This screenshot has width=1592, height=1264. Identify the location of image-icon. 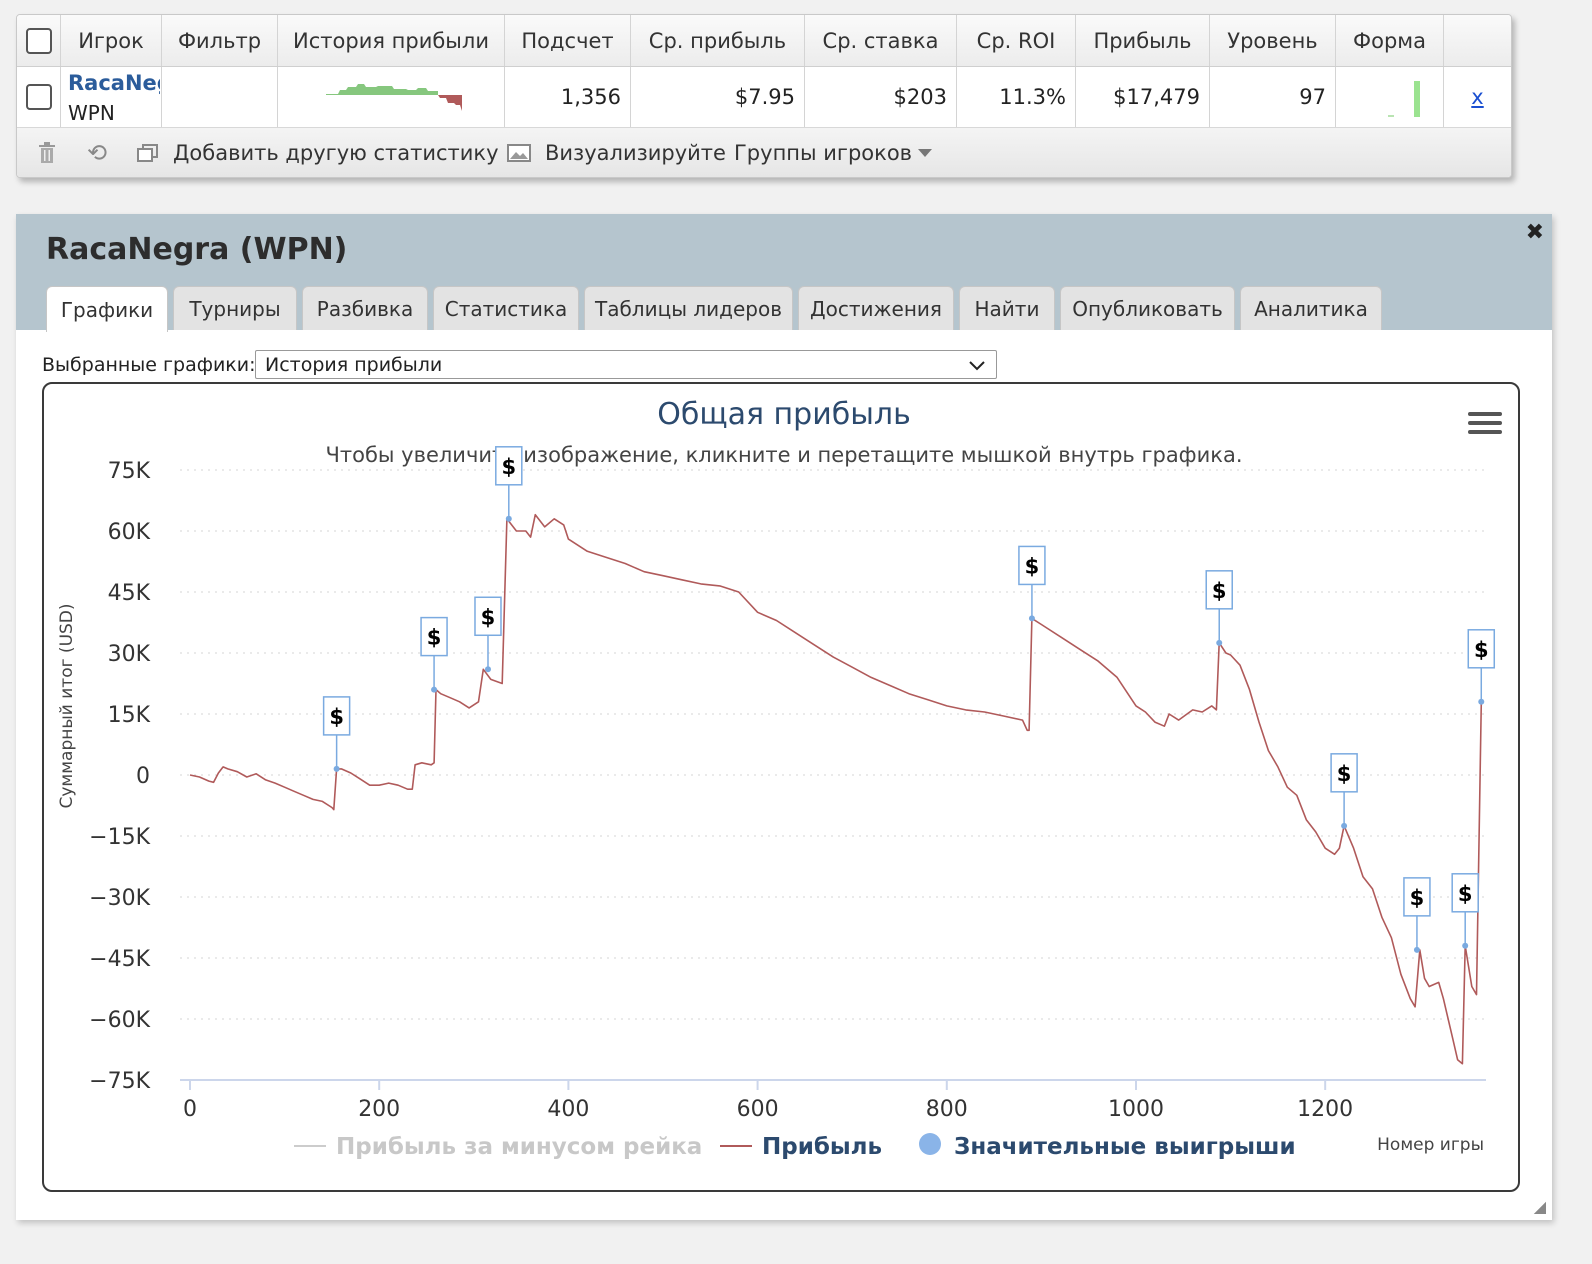
(519, 152).